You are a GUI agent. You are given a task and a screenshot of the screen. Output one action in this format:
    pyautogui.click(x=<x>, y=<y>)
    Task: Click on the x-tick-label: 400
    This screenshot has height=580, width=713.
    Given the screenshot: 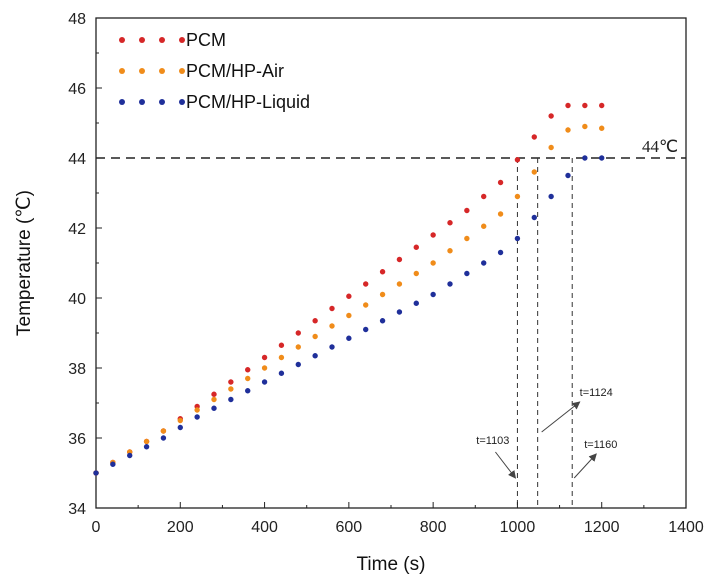 What is the action you would take?
    pyautogui.click(x=264, y=527)
    